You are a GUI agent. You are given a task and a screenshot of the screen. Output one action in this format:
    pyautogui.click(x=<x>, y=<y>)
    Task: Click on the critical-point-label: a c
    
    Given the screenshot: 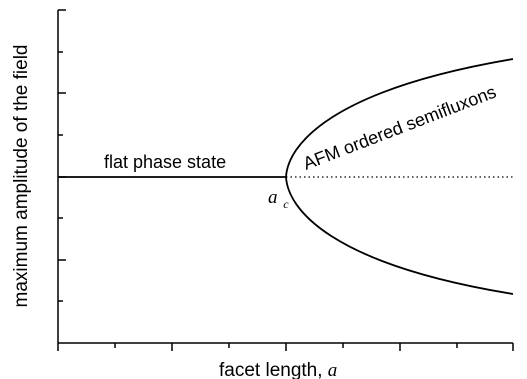 What is the action you would take?
    pyautogui.click(x=278, y=199)
    